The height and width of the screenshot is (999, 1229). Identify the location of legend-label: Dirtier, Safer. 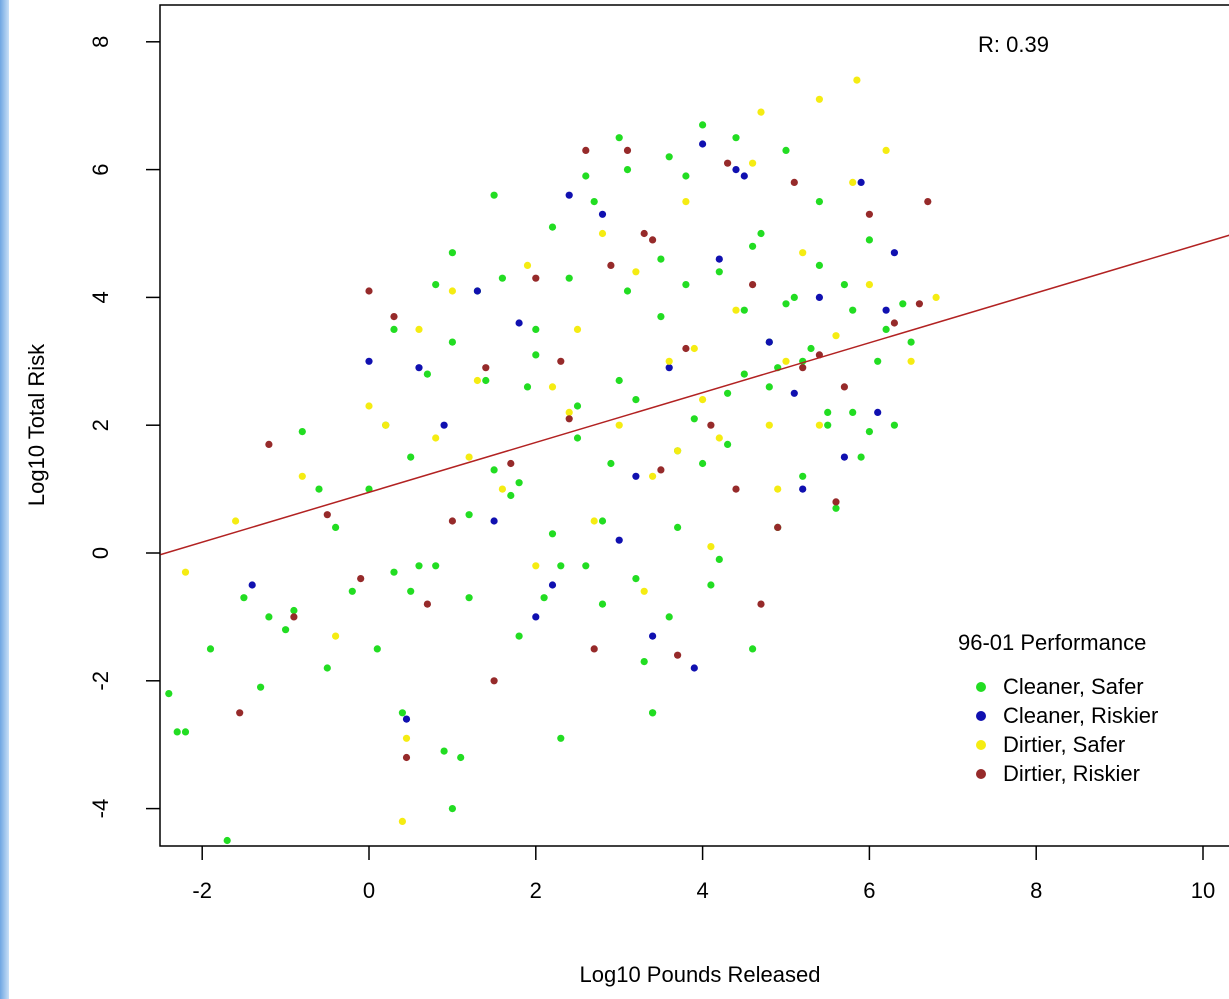
(1064, 744).